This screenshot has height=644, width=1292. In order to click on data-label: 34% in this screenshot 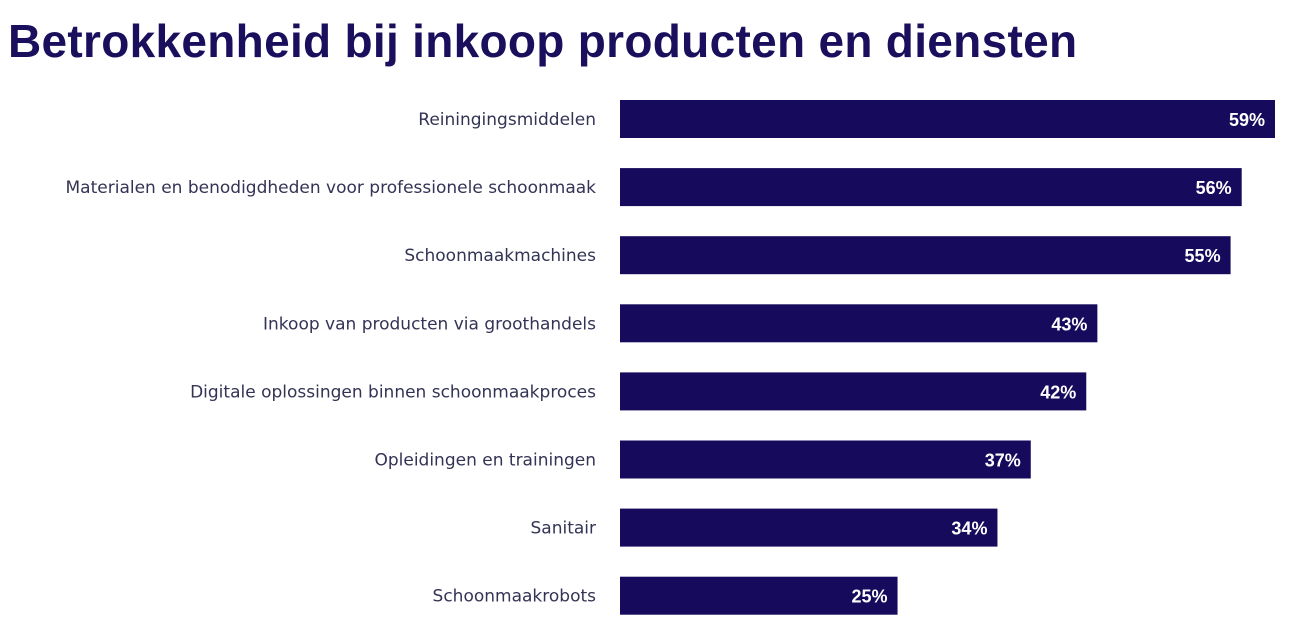, I will do `click(969, 529)`.